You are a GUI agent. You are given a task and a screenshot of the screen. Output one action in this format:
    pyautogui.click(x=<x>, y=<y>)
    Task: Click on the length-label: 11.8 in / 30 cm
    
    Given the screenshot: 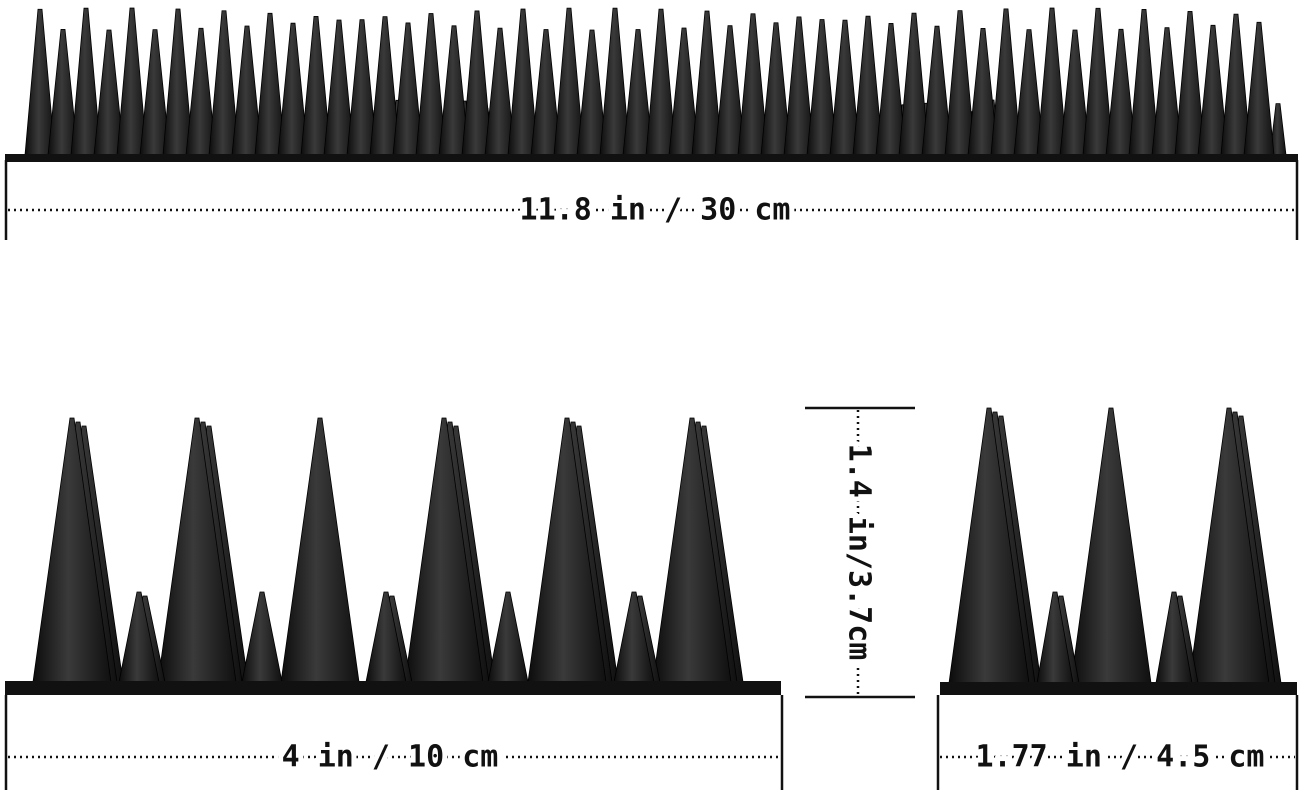 What is the action you would take?
    pyautogui.click(x=655, y=210)
    